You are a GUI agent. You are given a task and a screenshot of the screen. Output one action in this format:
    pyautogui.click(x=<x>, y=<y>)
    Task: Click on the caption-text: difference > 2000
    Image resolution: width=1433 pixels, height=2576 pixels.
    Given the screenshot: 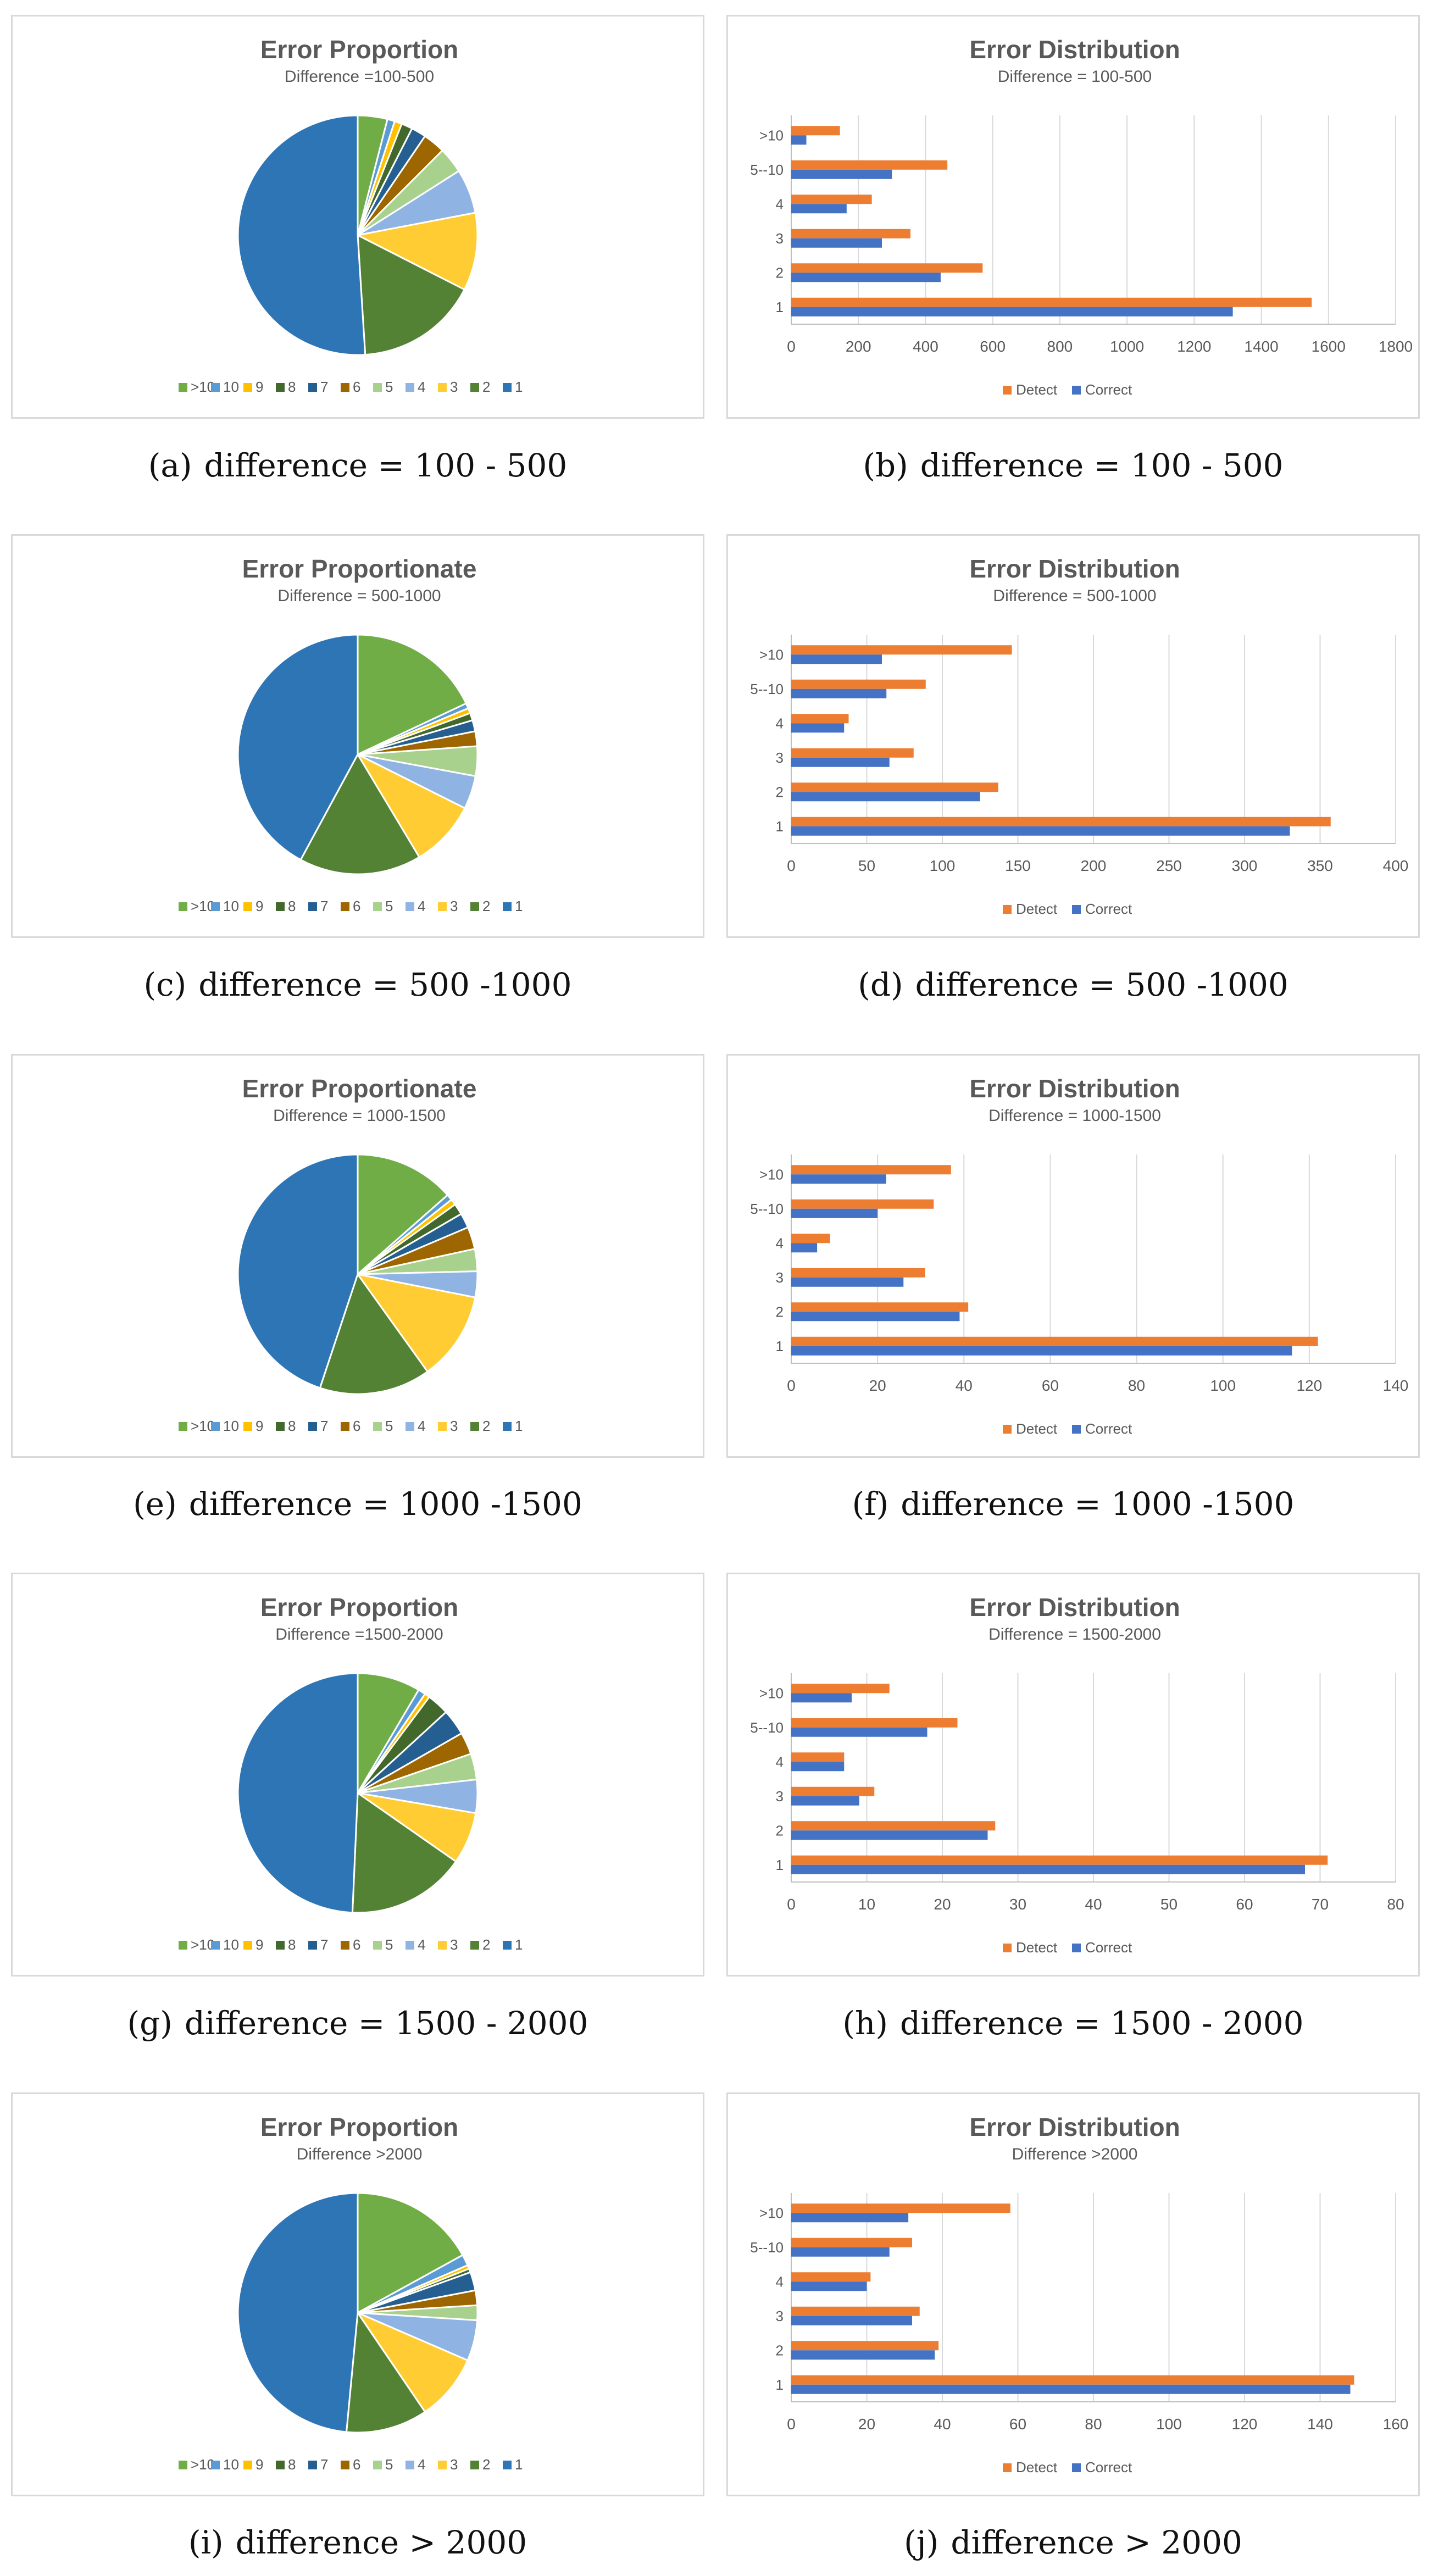 What is the action you would take?
    pyautogui.click(x=1096, y=2542)
    